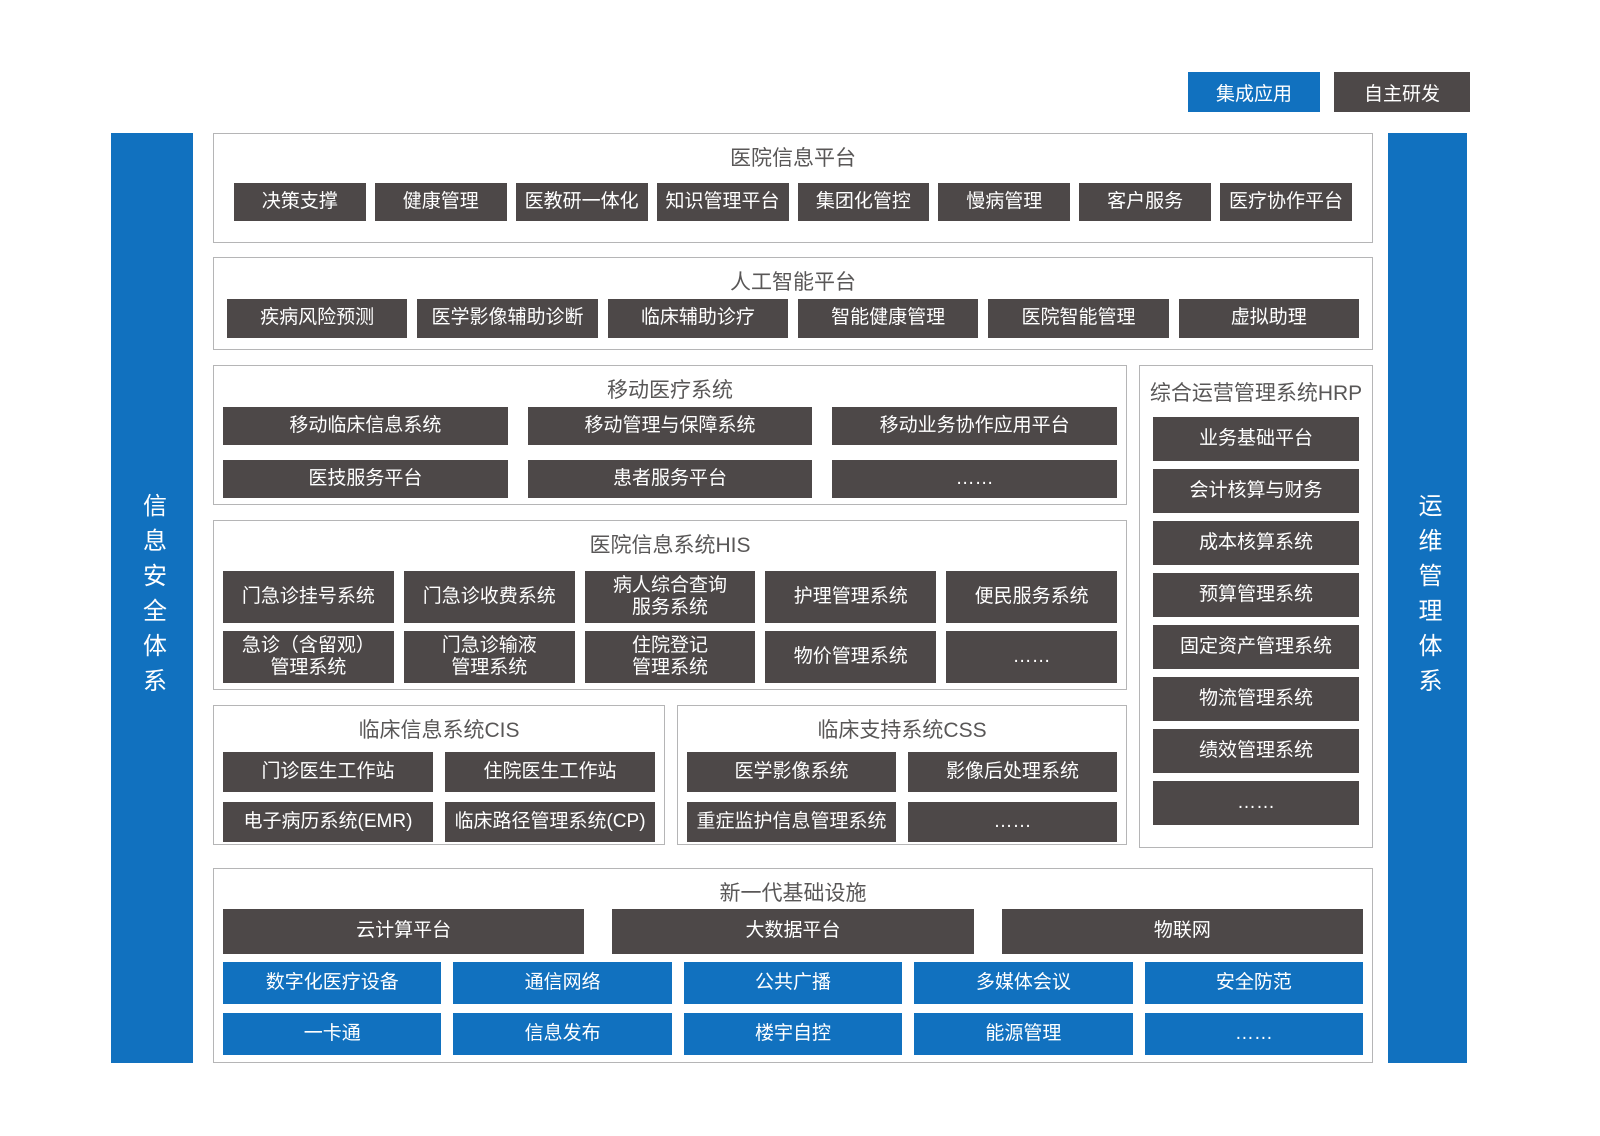 The width and height of the screenshot is (1600, 1136). I want to click on infra-dark-row: 云计算平台 大数据平台 物联网, so click(793, 931).